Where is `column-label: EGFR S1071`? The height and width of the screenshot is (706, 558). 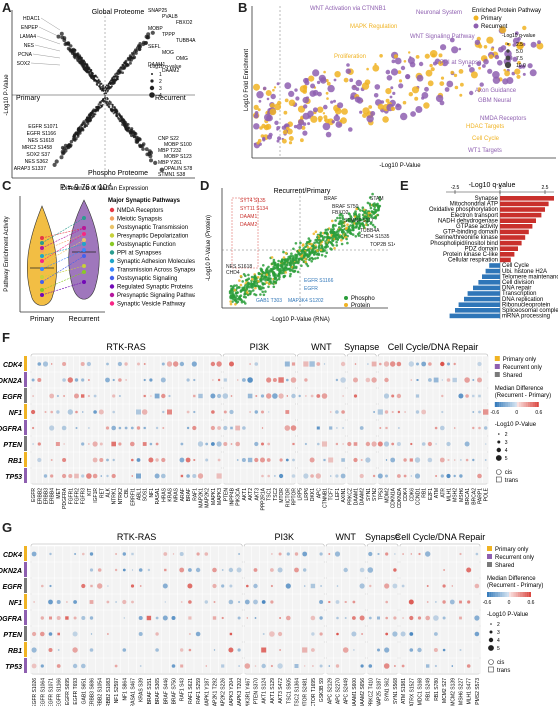 column-label: EGFR S1071 is located at coordinates (52, 692).